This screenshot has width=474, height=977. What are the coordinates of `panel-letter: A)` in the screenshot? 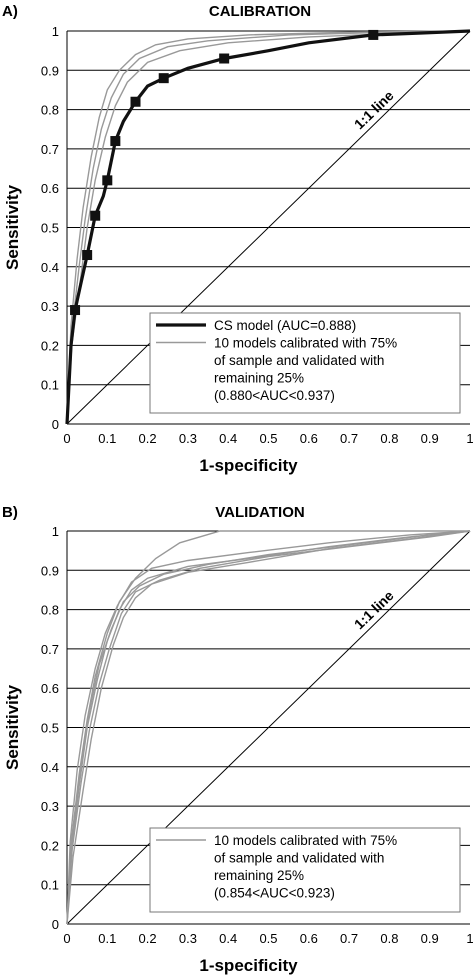 It's located at (10, 11).